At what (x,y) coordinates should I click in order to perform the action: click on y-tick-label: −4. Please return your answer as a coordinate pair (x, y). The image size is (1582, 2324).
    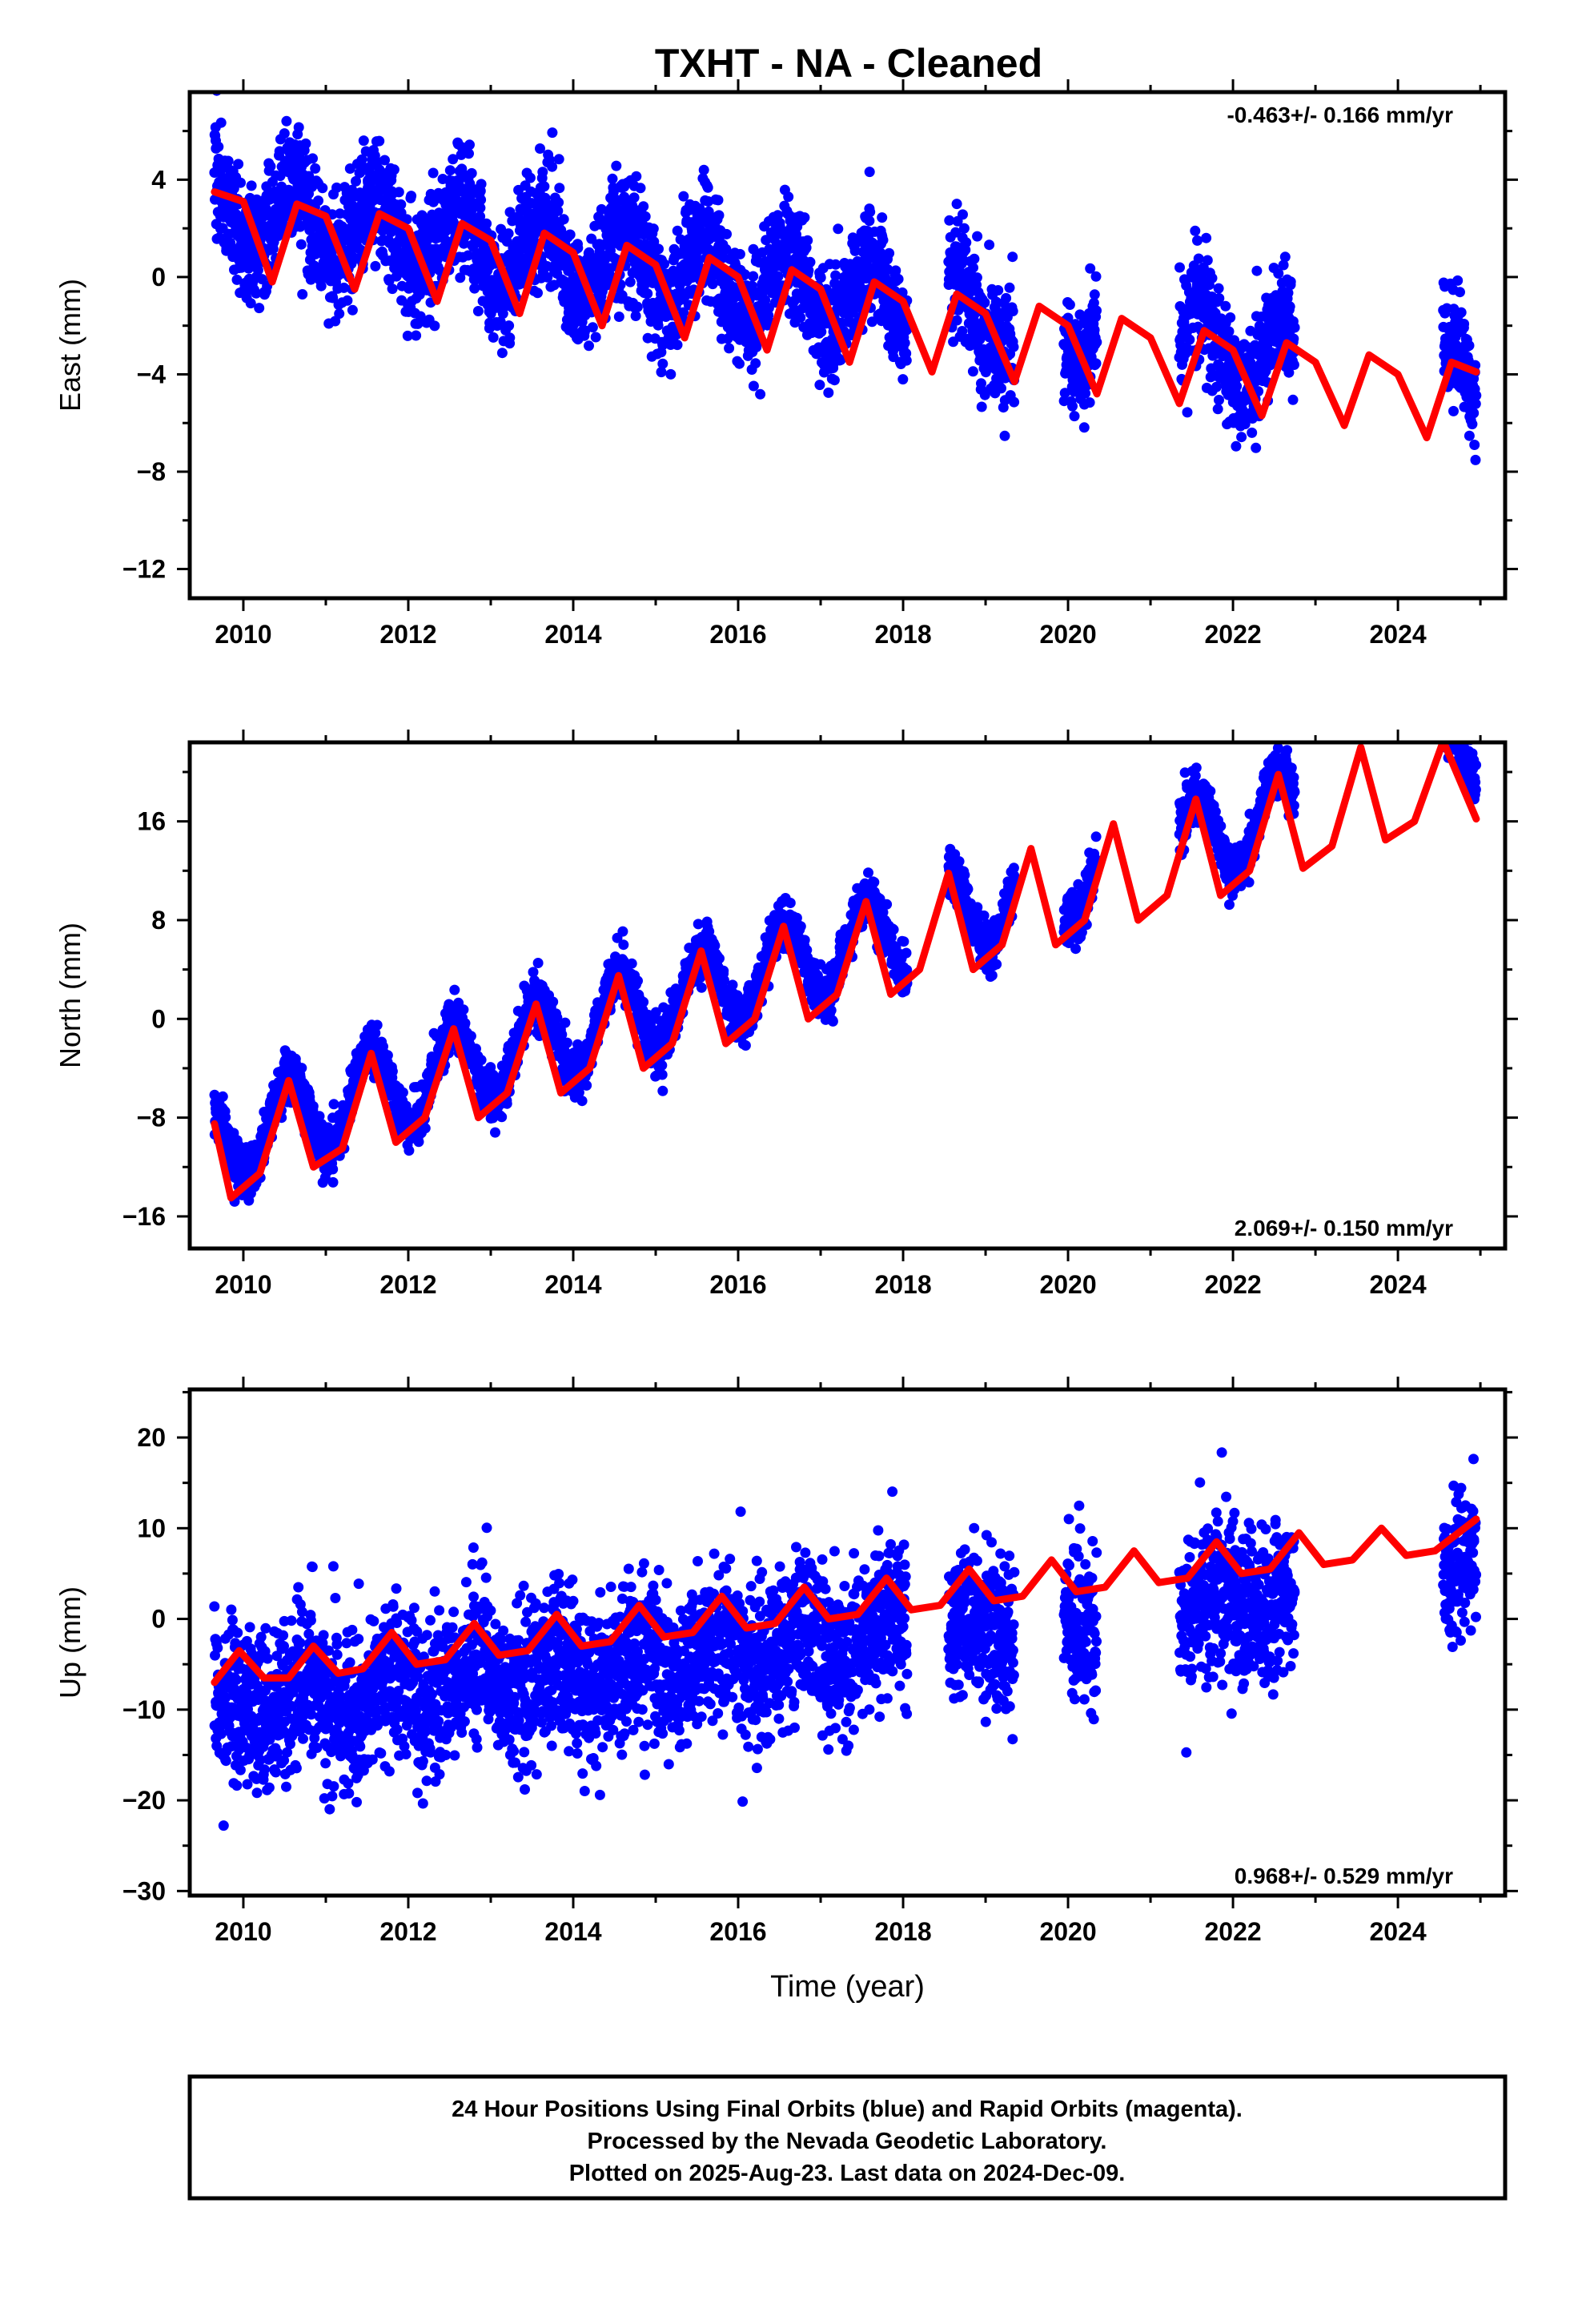
    Looking at the image, I should click on (152, 374).